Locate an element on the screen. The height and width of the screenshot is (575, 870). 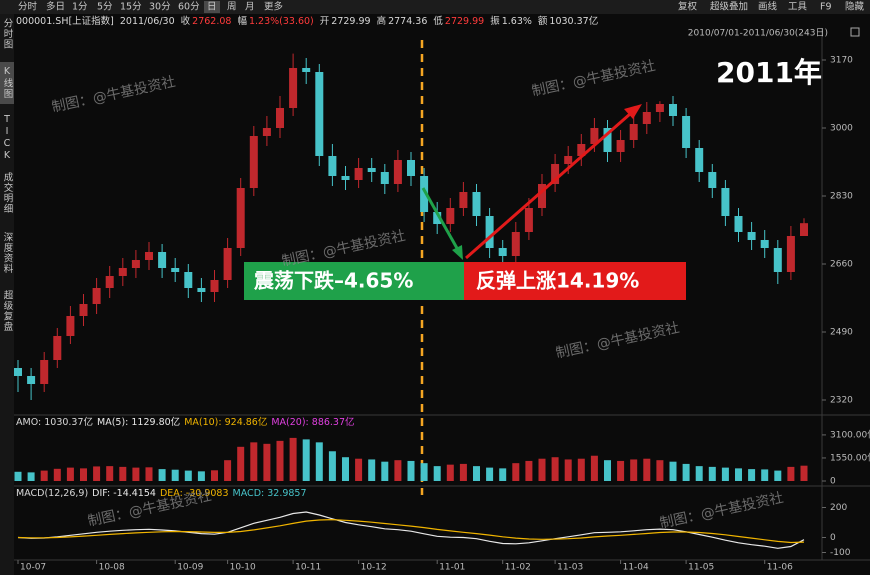
toolbar-button: 画线 is located at coordinates (768, 7).